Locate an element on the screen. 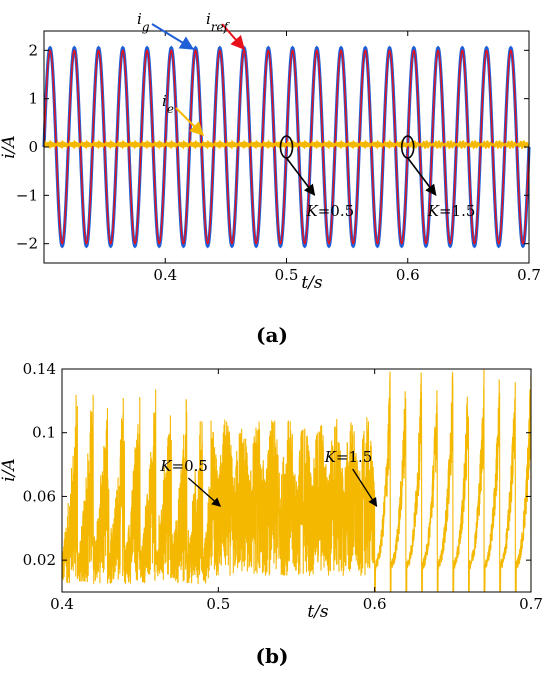 This screenshot has width=550, height=675. series-ie-line is located at coordinates (286, 144).